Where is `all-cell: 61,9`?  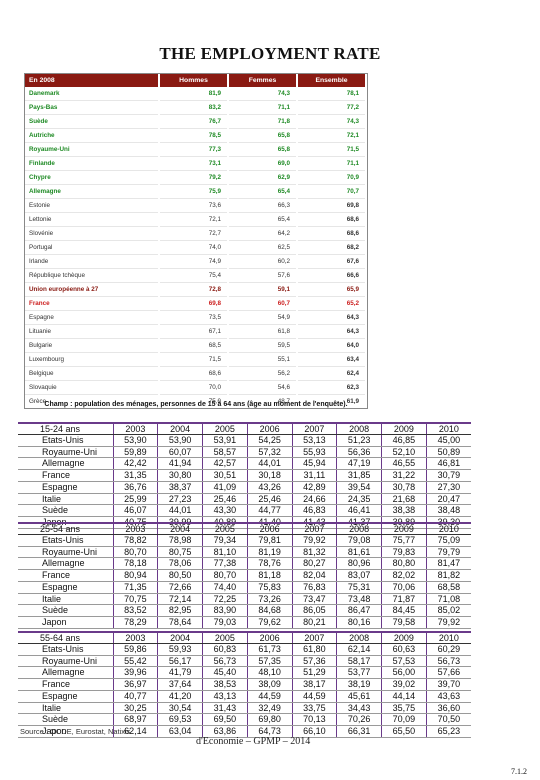 all-cell: 61,9 is located at coordinates (332, 401).